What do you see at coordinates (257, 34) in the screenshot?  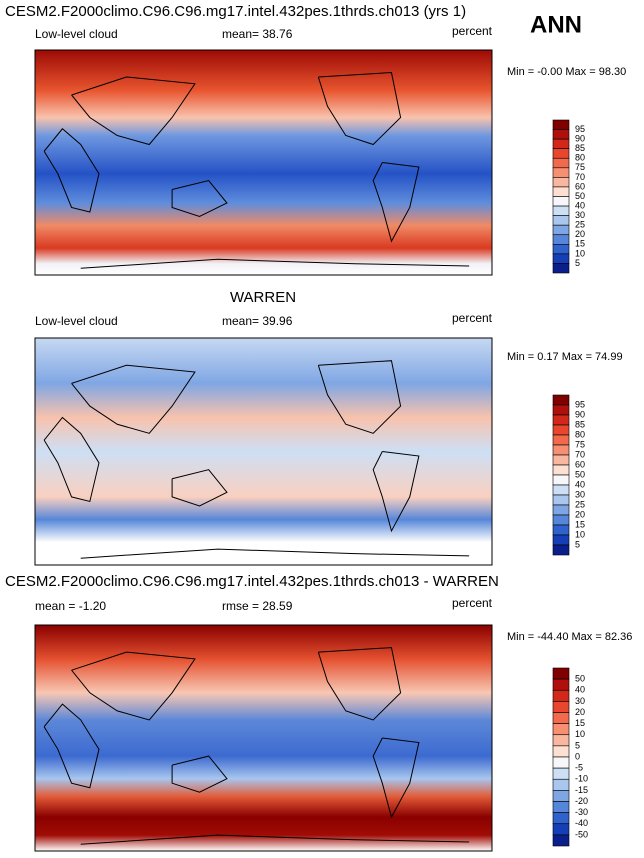 I see `center-label: mean= 38.76` at bounding box center [257, 34].